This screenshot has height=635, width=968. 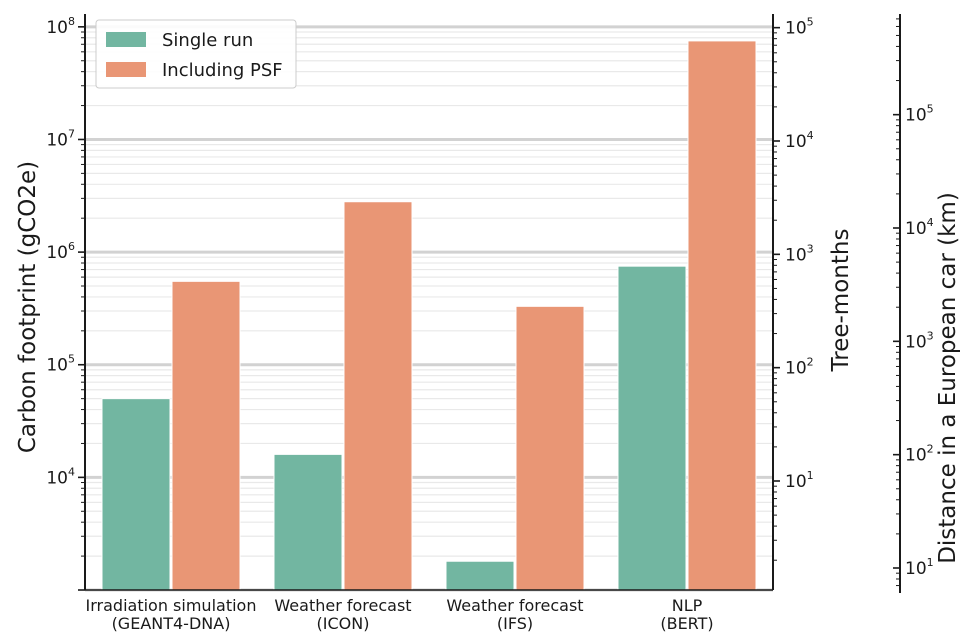 What do you see at coordinates (799, 367) in the screenshot?
I see `tree-months-tick-label: 10²` at bounding box center [799, 367].